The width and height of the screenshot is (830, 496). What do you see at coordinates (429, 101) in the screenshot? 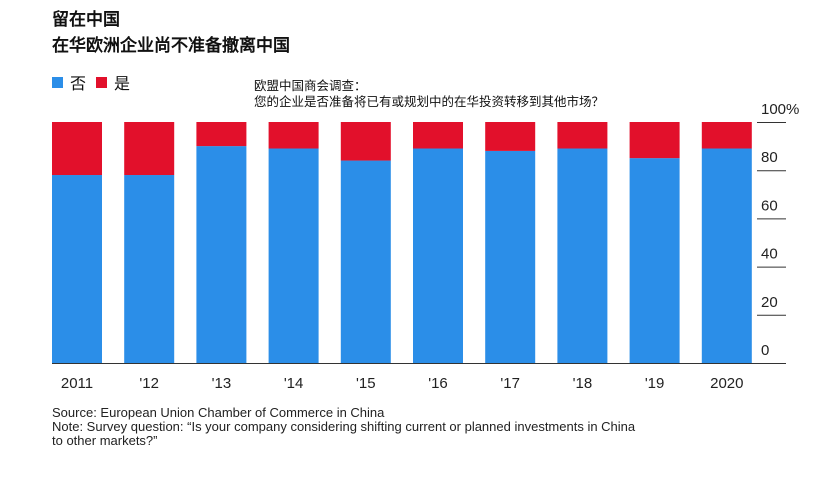
I see `survey-question-line2: 您的企业是否准备将已有或规划中的在华投资转移到其他市场？` at bounding box center [429, 101].